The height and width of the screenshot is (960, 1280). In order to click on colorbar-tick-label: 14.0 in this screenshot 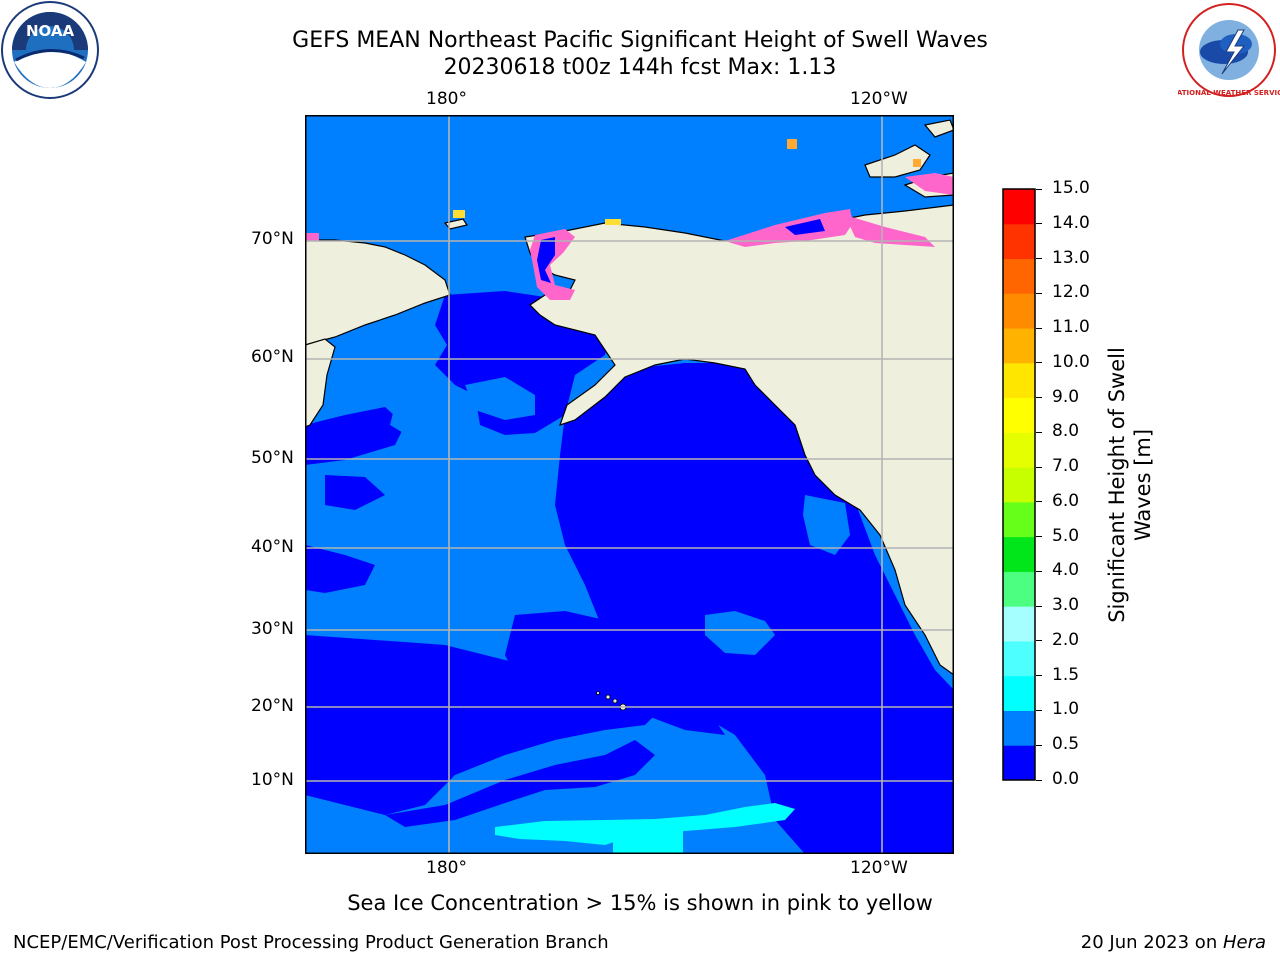, I will do `click(1071, 222)`.